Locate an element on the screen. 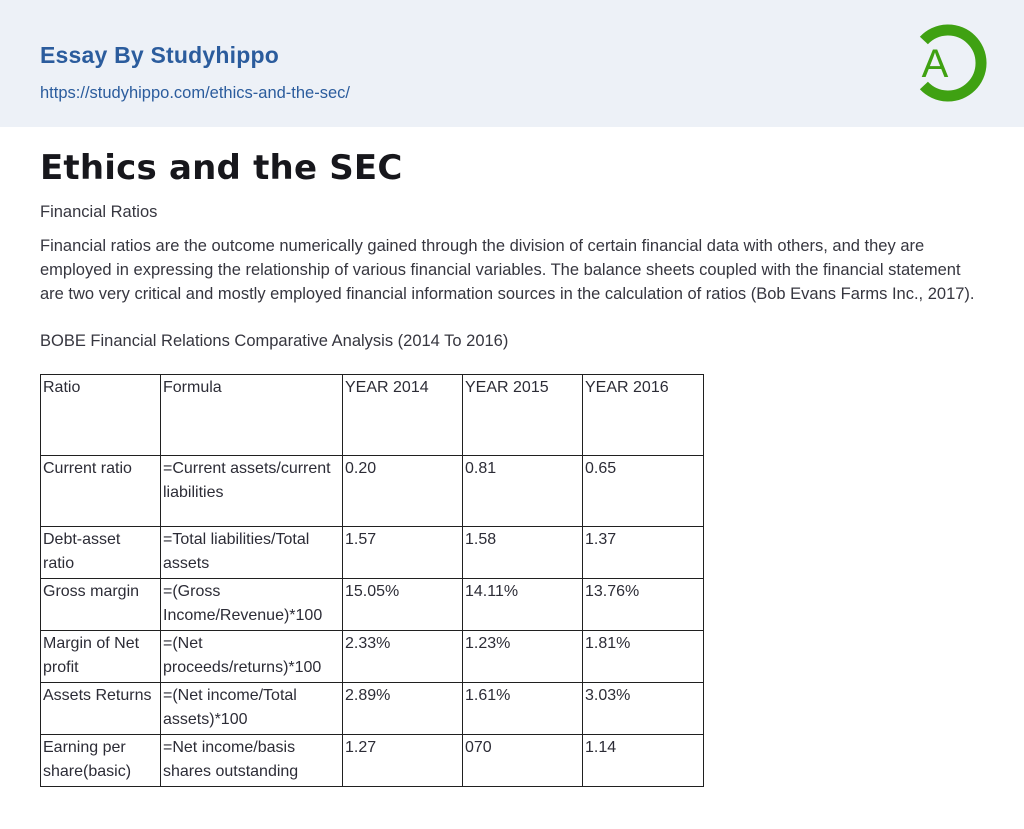  cell-2014: 2.89% is located at coordinates (402, 708).